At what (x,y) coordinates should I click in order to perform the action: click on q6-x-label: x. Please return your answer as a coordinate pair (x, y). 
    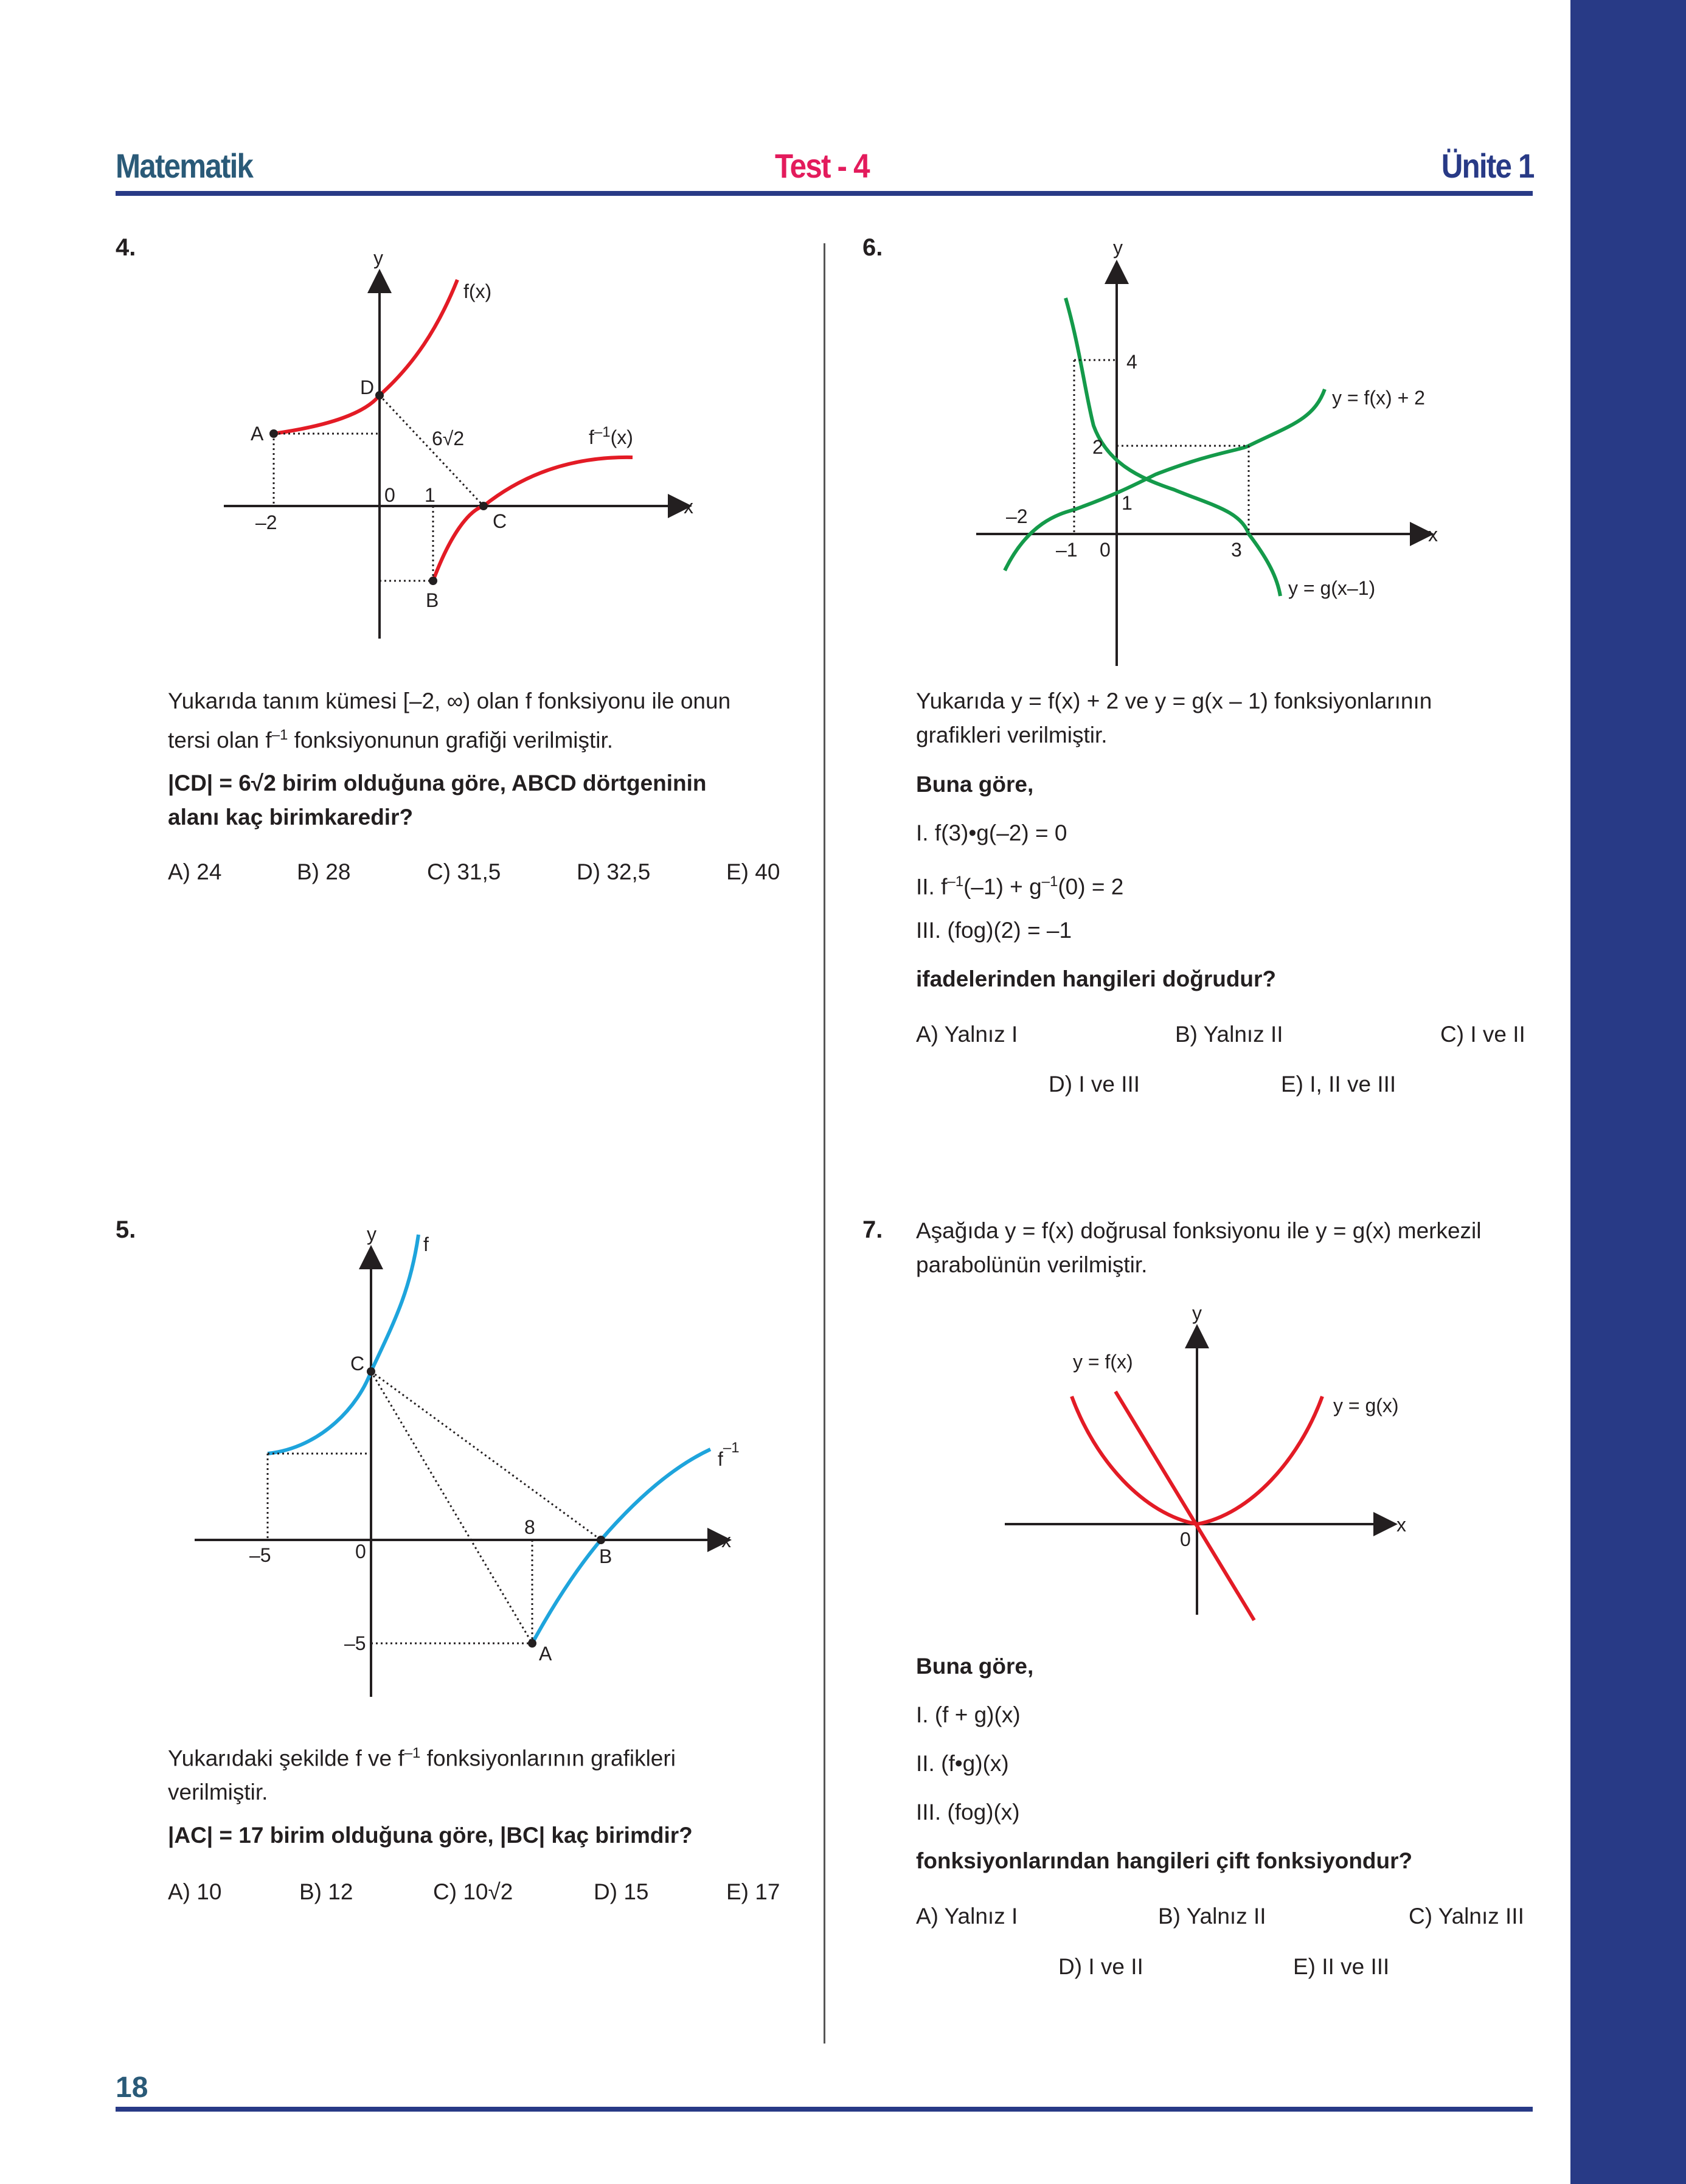
    Looking at the image, I should click on (1433, 535).